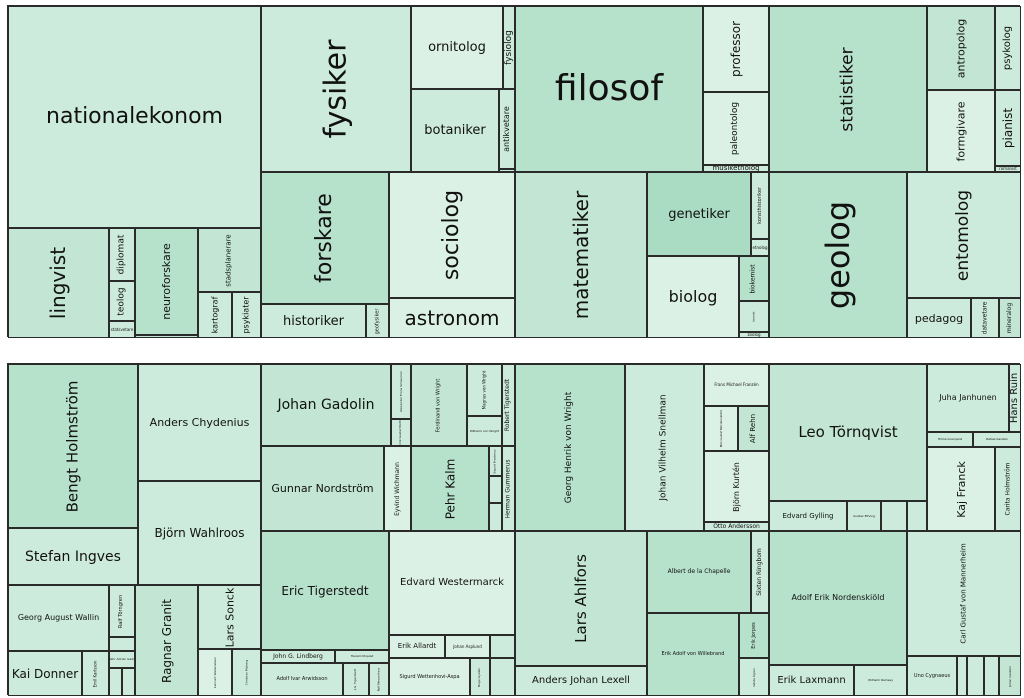 This screenshot has height=698, width=1024. What do you see at coordinates (1010, 318) in the screenshot?
I see `treemap-cell: mineralog` at bounding box center [1010, 318].